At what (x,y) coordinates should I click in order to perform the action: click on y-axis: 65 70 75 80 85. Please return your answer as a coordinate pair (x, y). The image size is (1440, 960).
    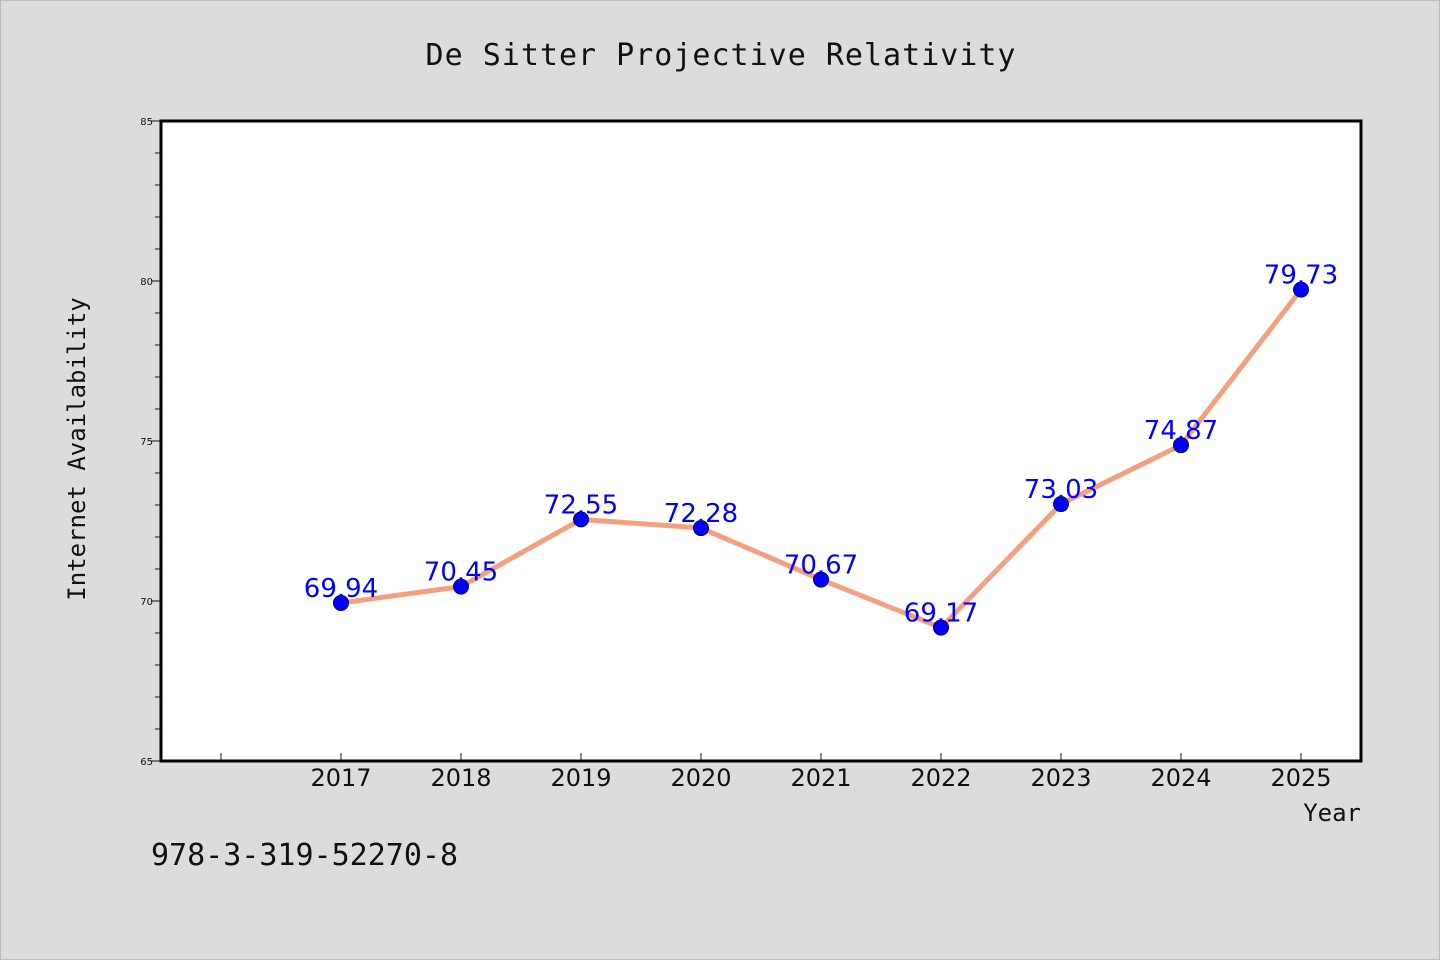
    Looking at the image, I should click on (150, 442).